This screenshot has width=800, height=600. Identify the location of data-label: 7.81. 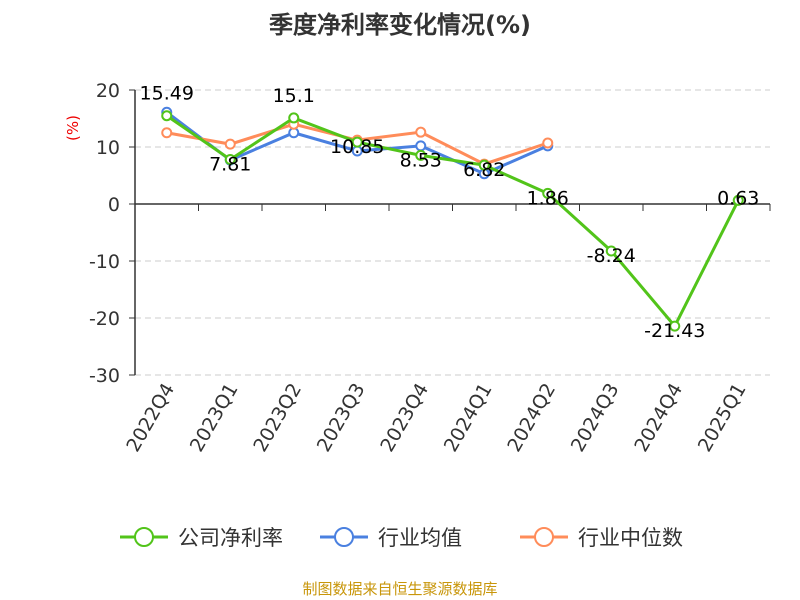
(230, 164).